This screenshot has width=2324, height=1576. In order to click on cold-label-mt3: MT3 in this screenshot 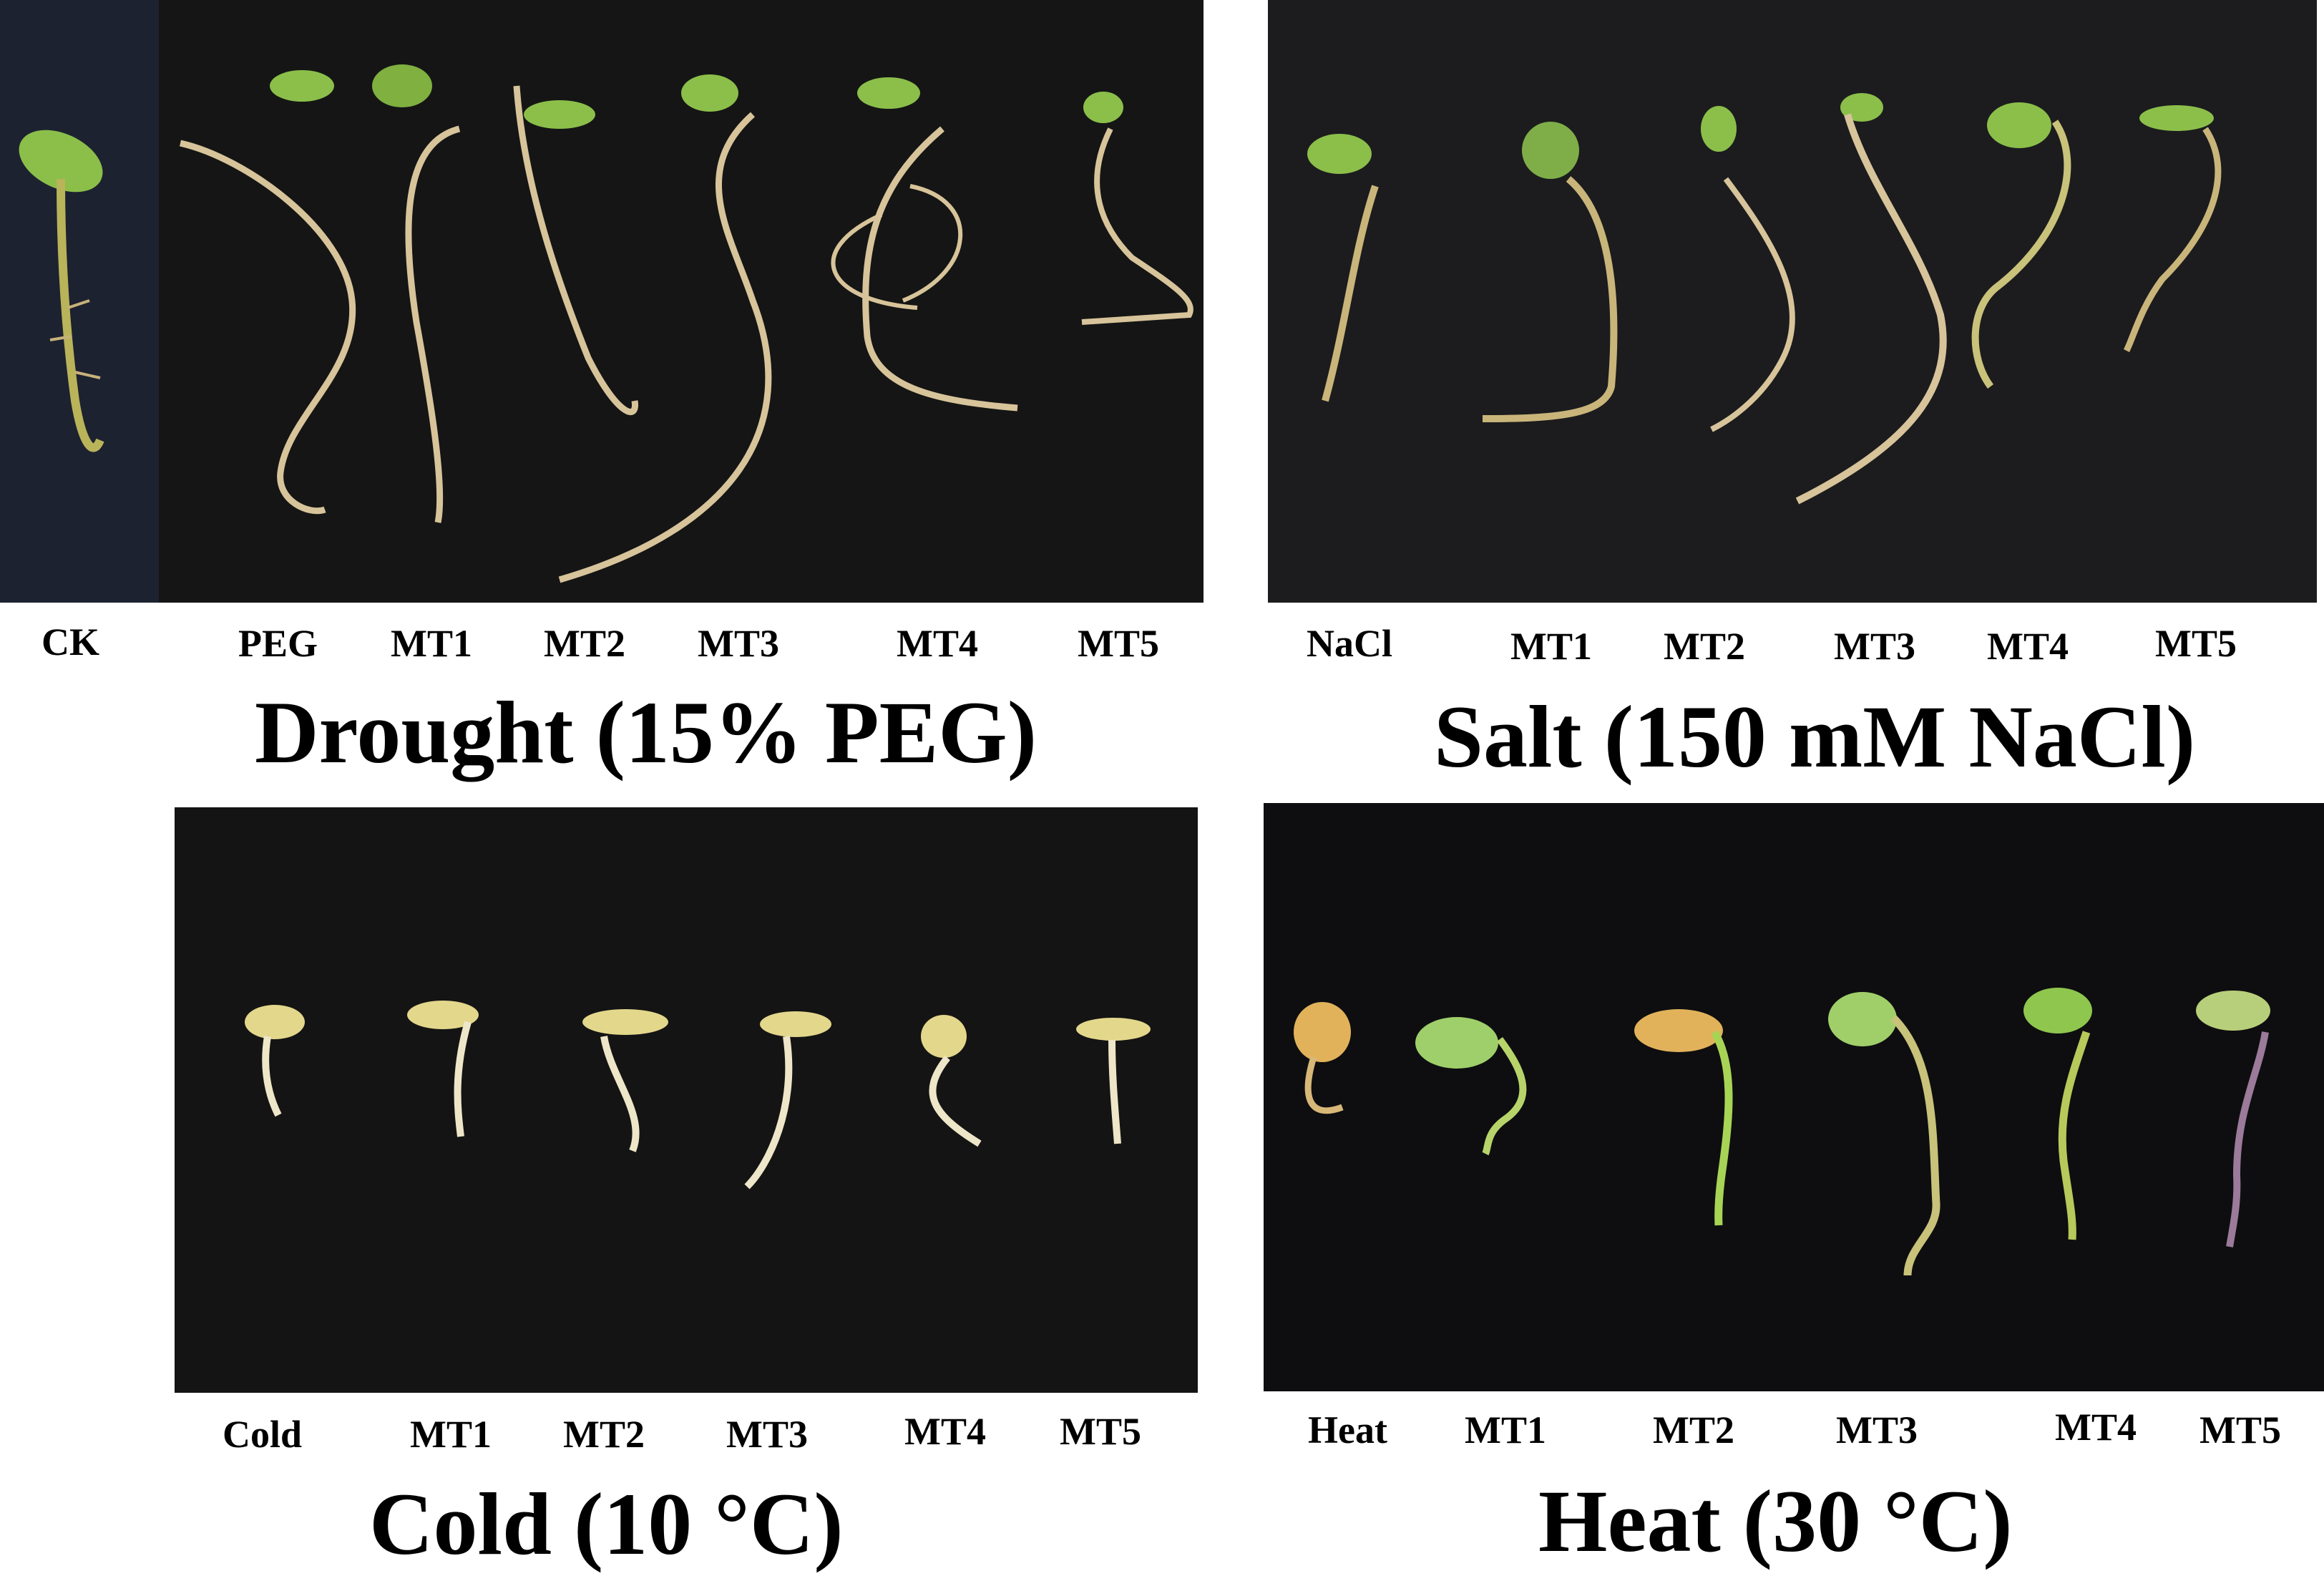, I will do `click(767, 1434)`.